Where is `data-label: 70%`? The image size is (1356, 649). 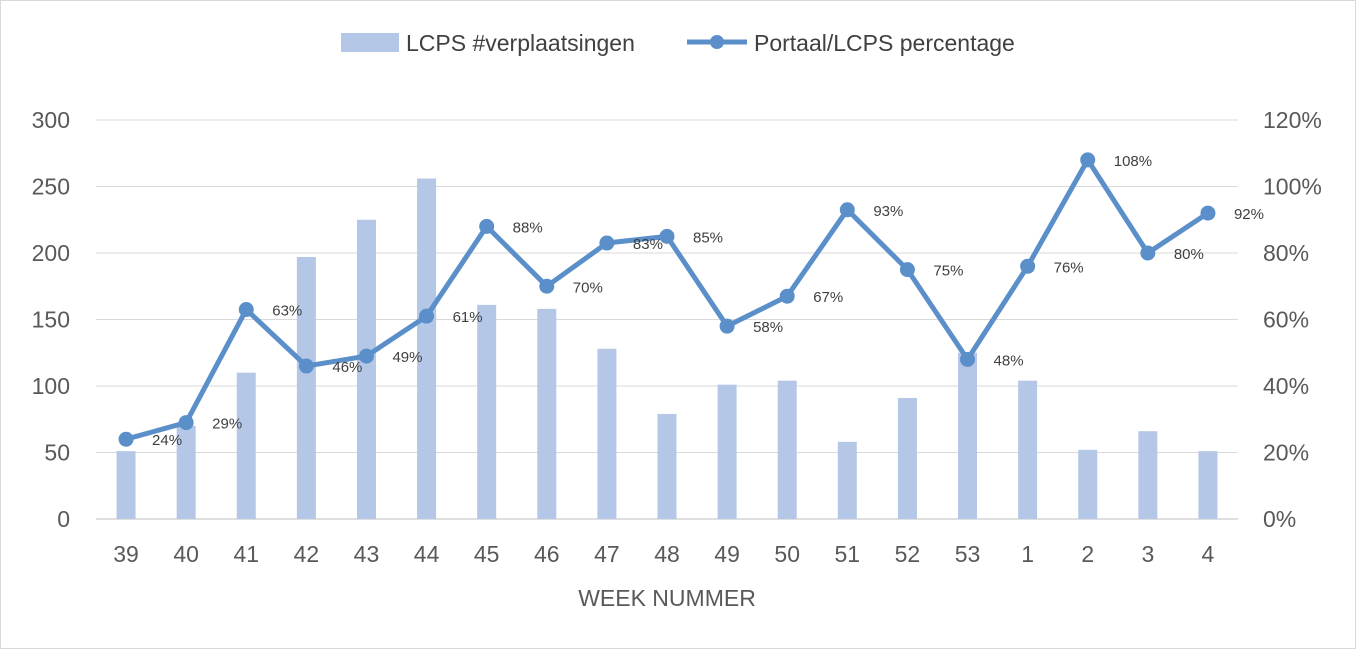 data-label: 70% is located at coordinates (588, 287).